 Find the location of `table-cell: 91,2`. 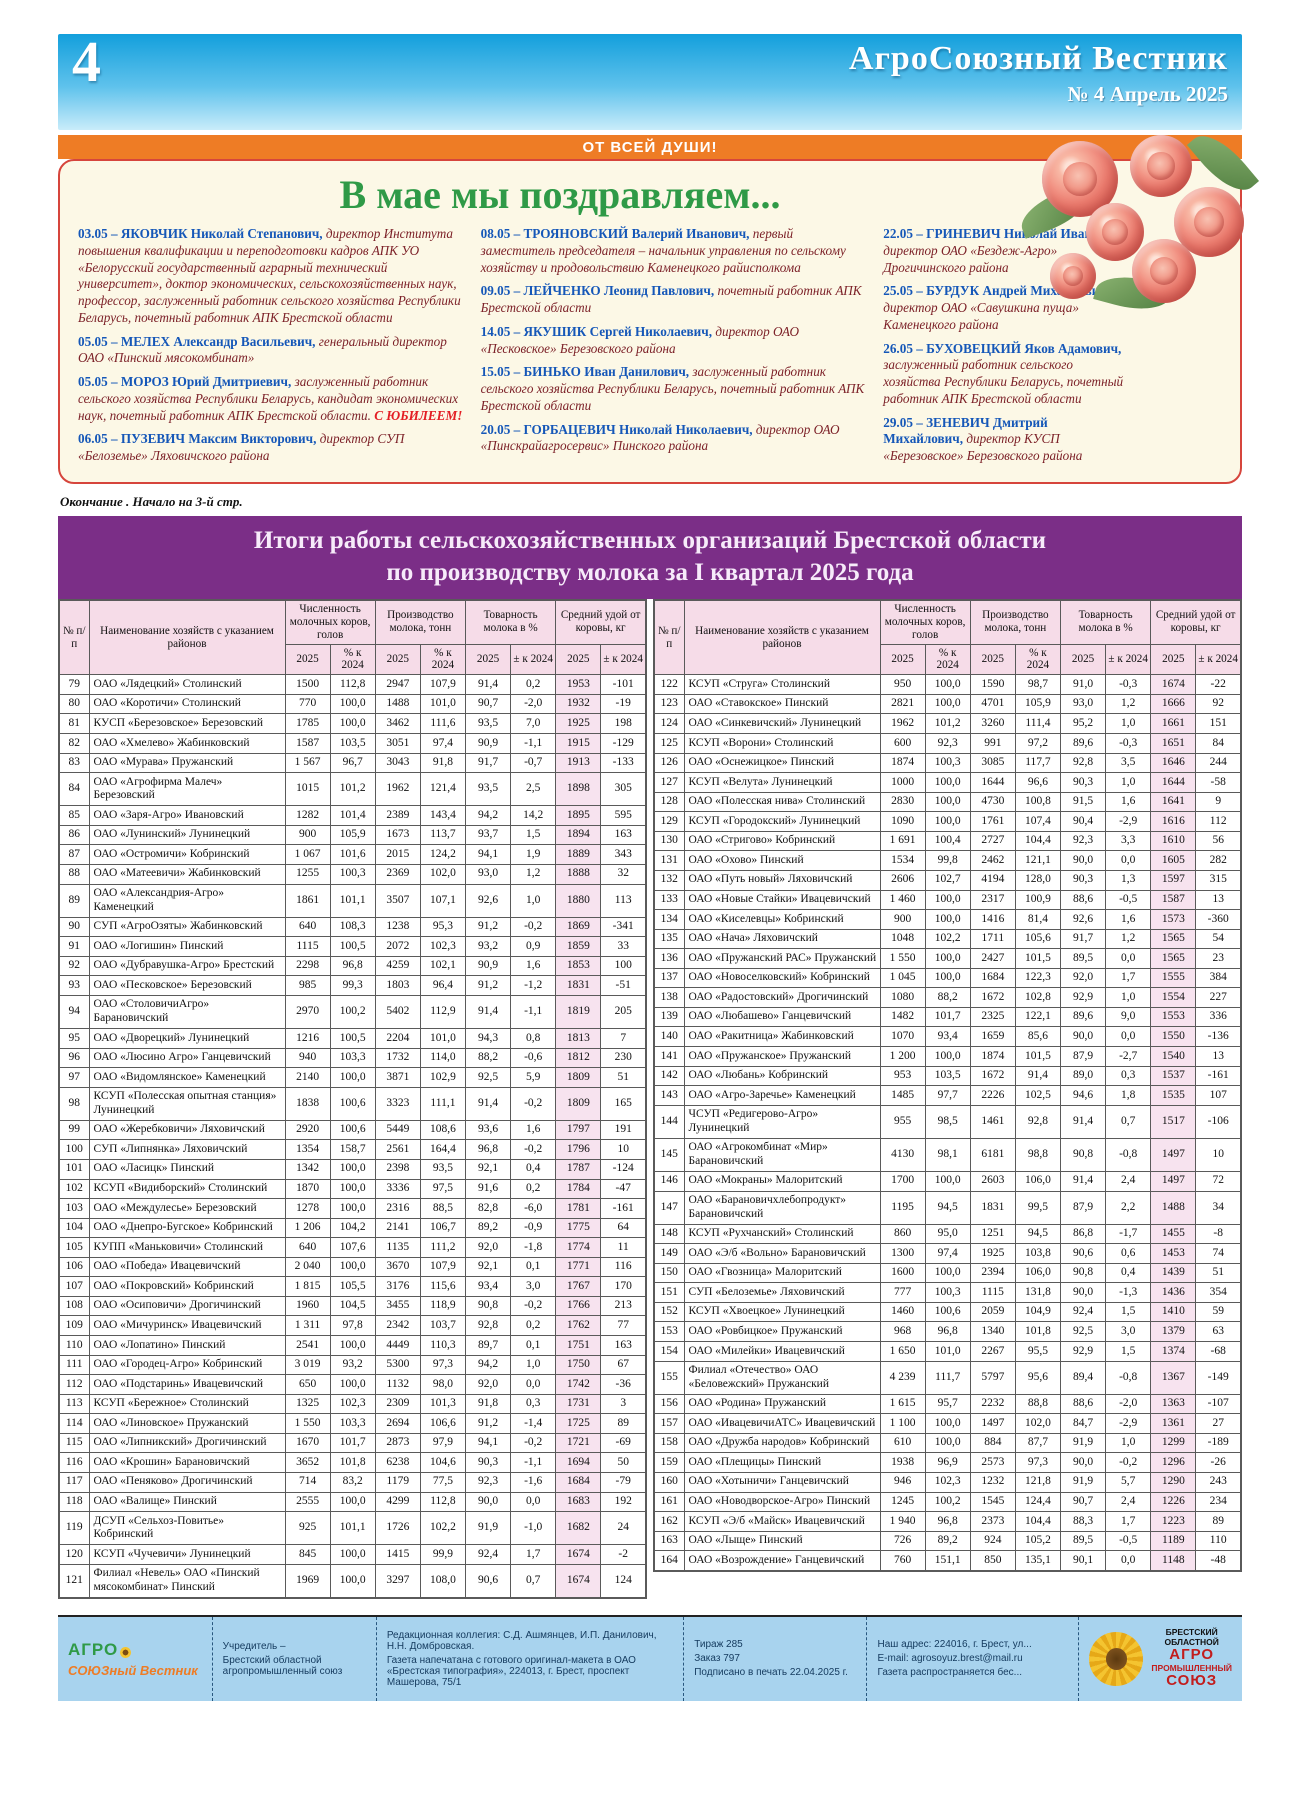

table-cell: 91,2 is located at coordinates (488, 985).